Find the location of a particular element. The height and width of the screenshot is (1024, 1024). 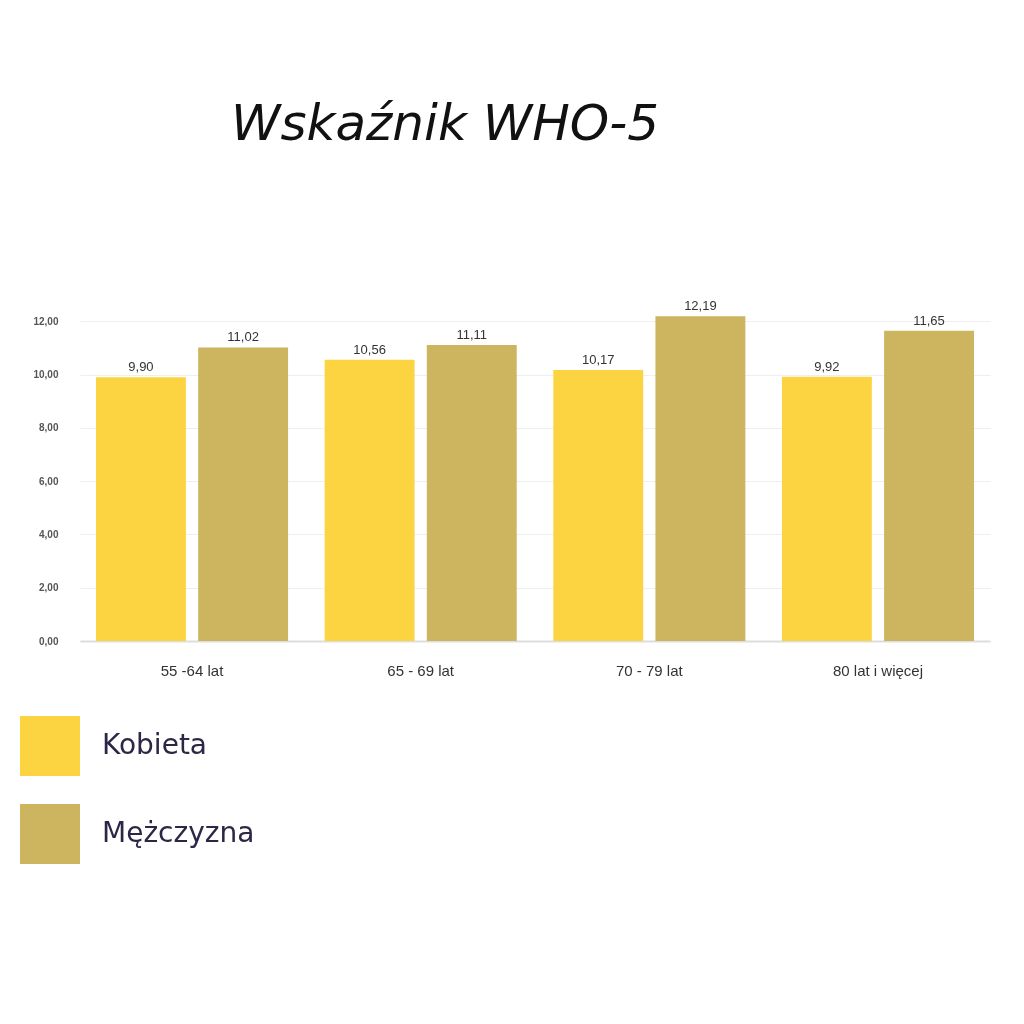

x-tick-label: 65 - 69 lat is located at coordinates (421, 670).